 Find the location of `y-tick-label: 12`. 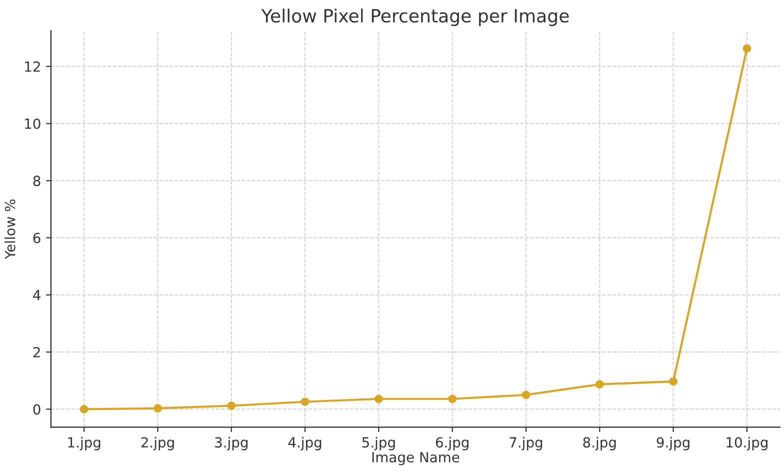

y-tick-label: 12 is located at coordinates (32, 66).